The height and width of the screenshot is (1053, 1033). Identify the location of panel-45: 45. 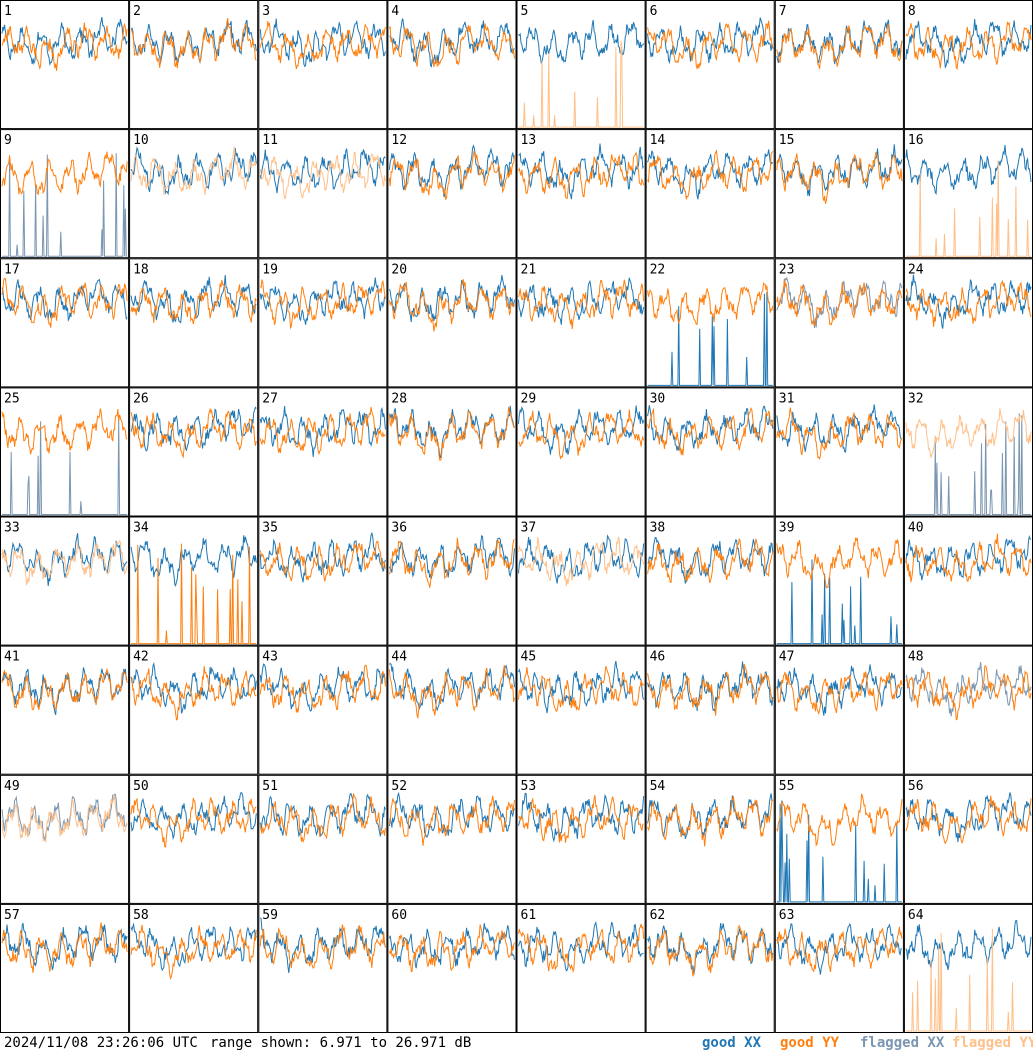
(581, 710).